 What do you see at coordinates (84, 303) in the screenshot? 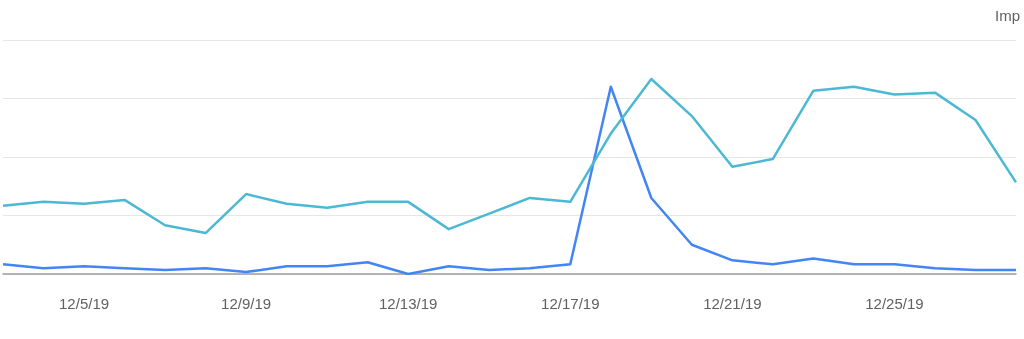
I see `x-tick-label: 12/5/19` at bounding box center [84, 303].